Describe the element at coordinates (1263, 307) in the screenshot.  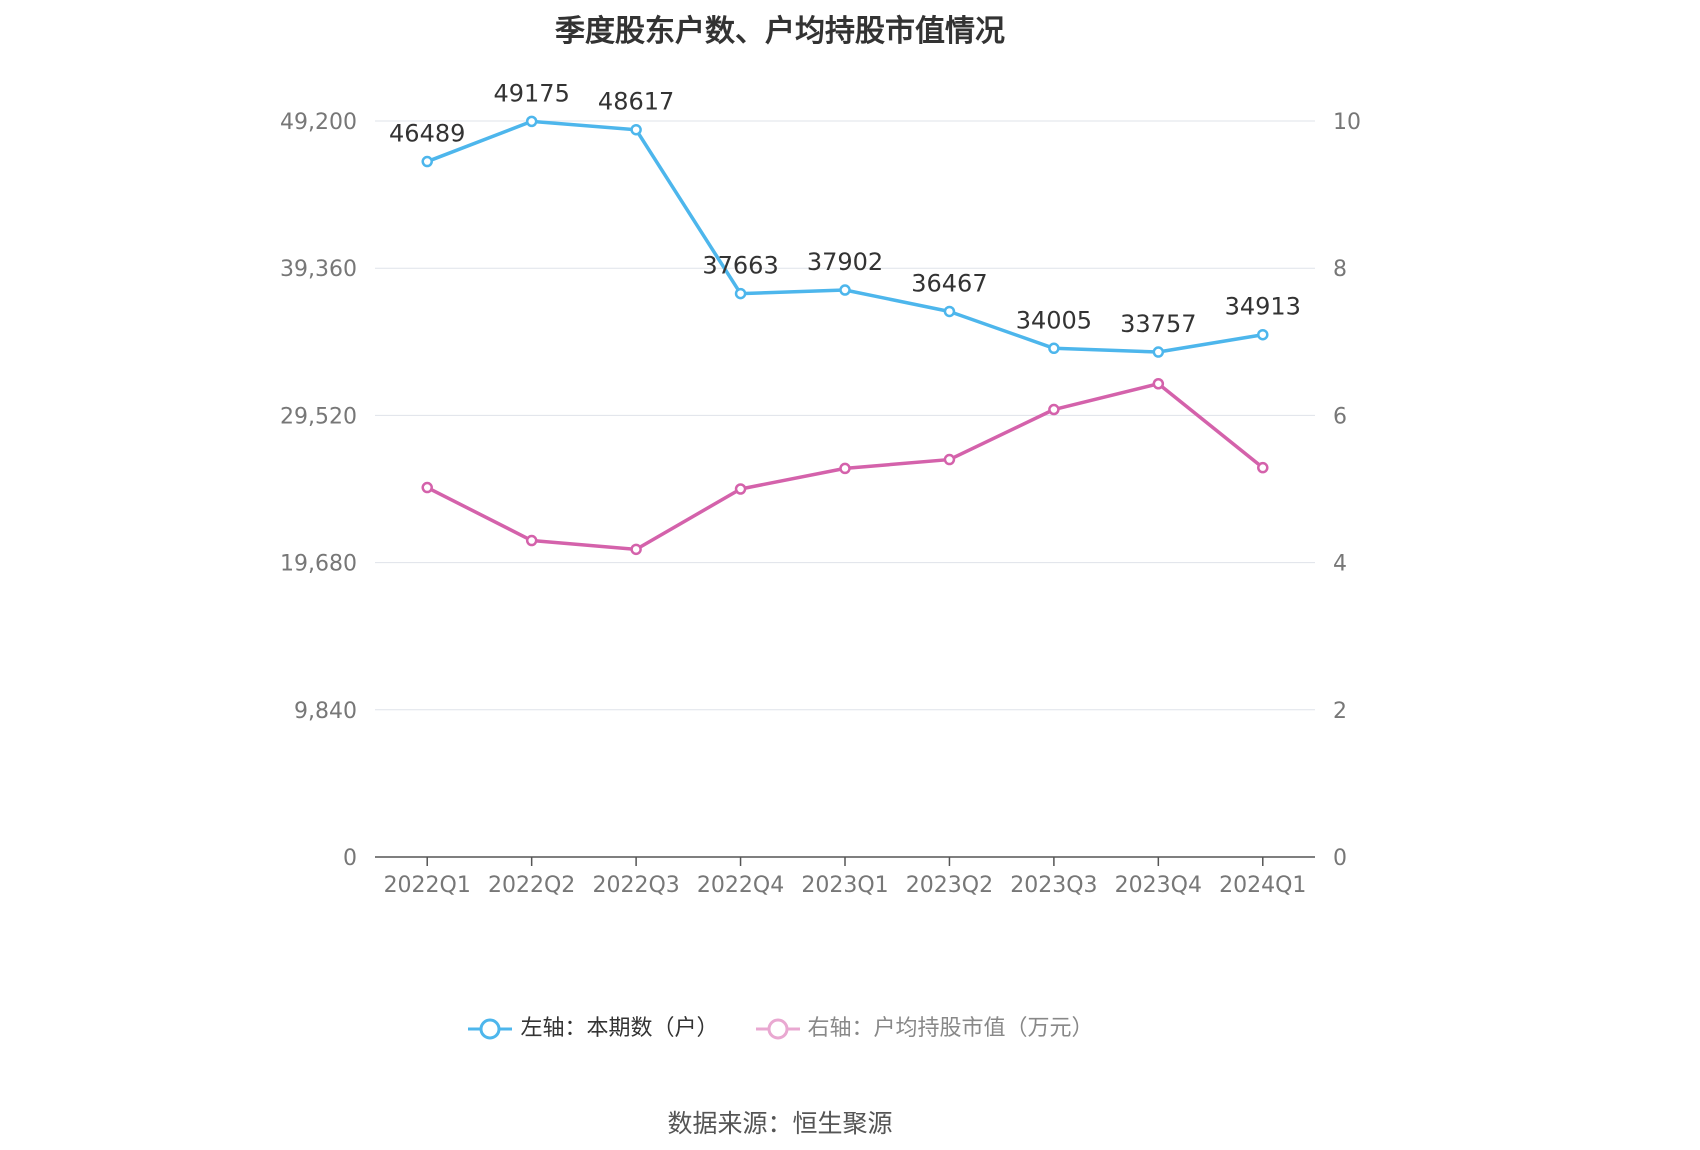
I see `data-label: 34913` at that location.